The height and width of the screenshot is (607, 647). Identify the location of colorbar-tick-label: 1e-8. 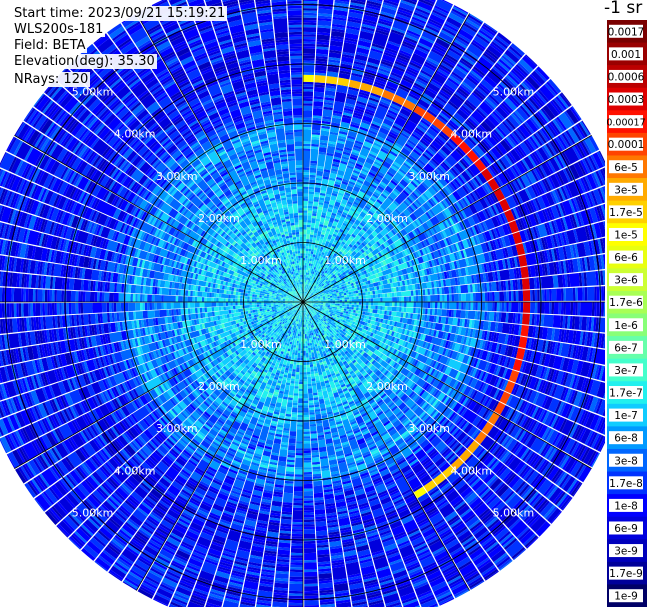
(626, 506).